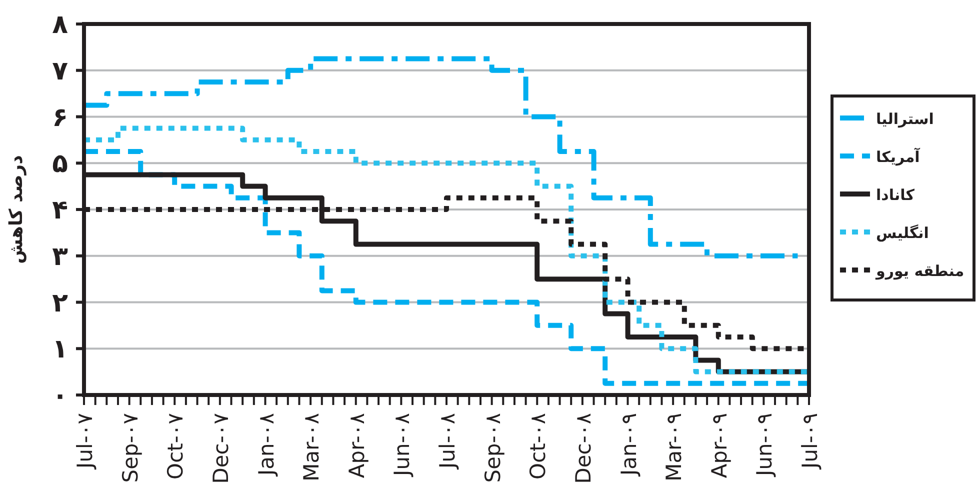  I want to click on y-tick-label: ۴, so click(60, 211).